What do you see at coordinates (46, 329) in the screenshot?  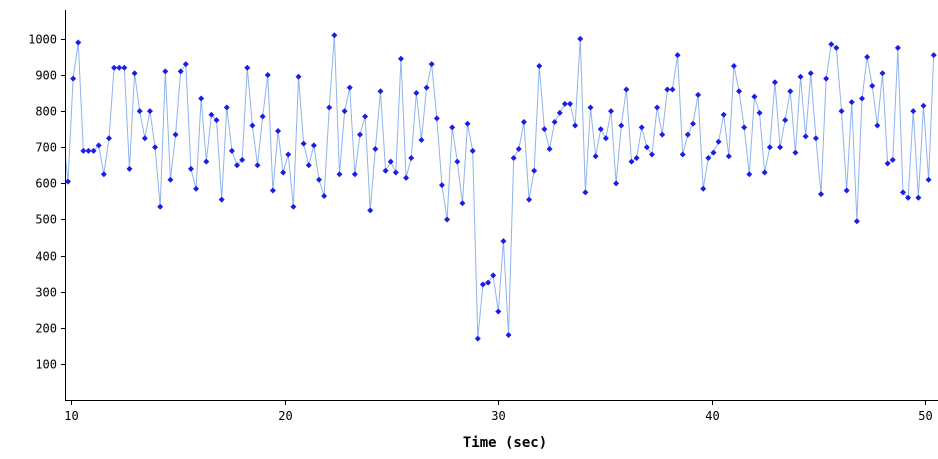 I see `y-tick-label: 200` at bounding box center [46, 329].